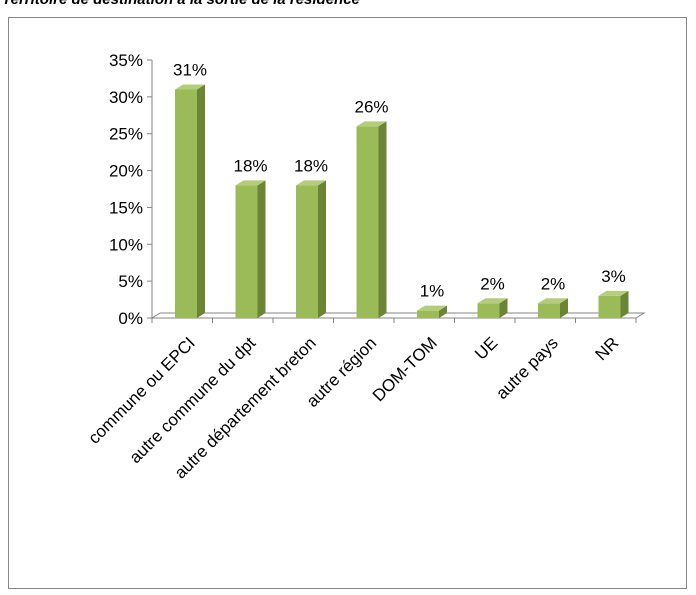  Describe the element at coordinates (398, 315) in the screenshot. I see `chart-floor` at that location.